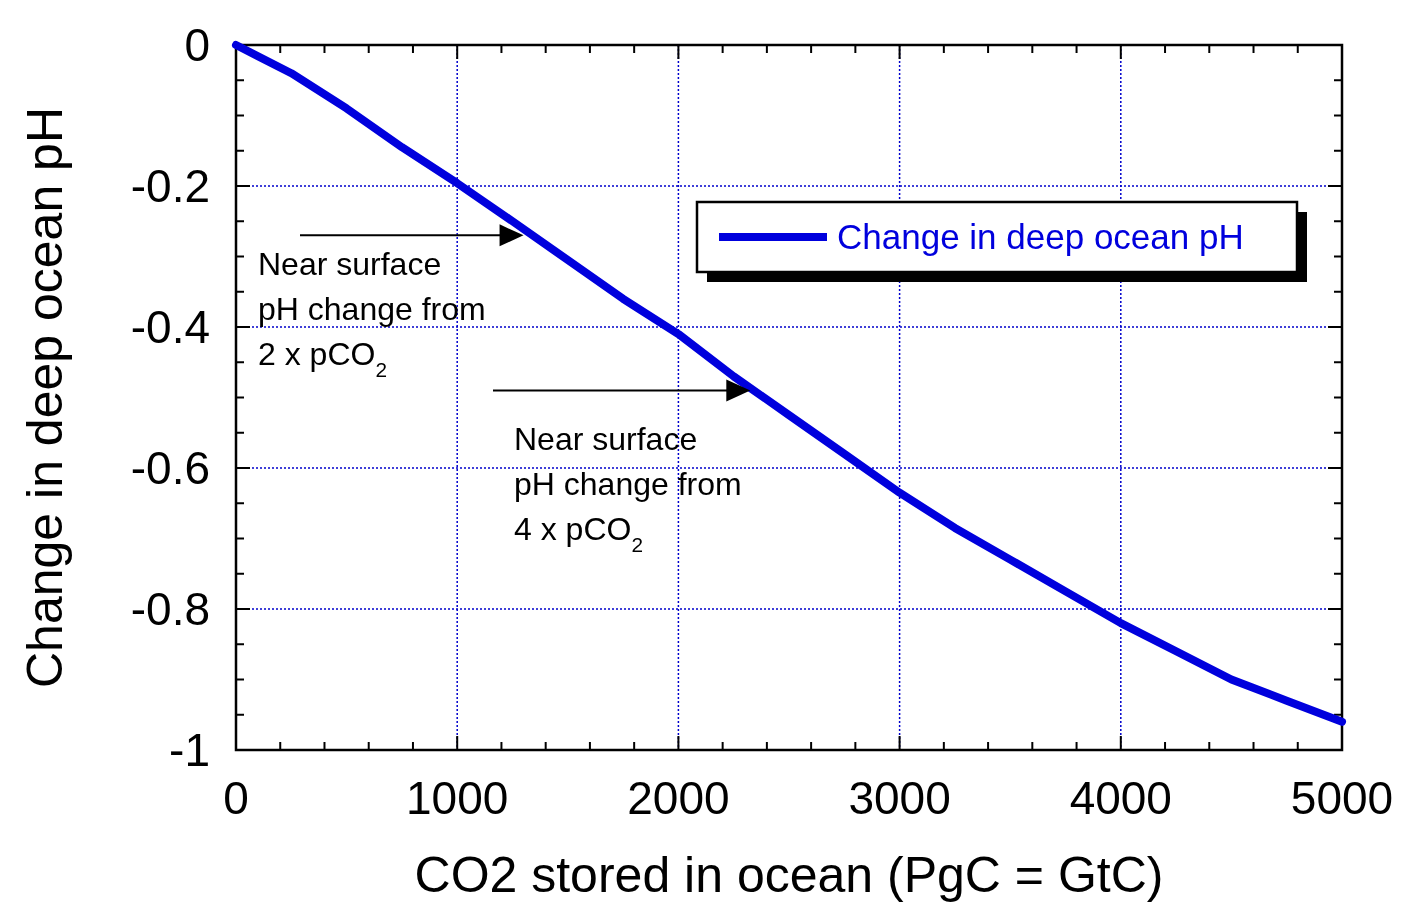  Describe the element at coordinates (372, 313) in the screenshot. I see `annotation: Near surface pH change from 2 x pCO$_{2}$` at that location.